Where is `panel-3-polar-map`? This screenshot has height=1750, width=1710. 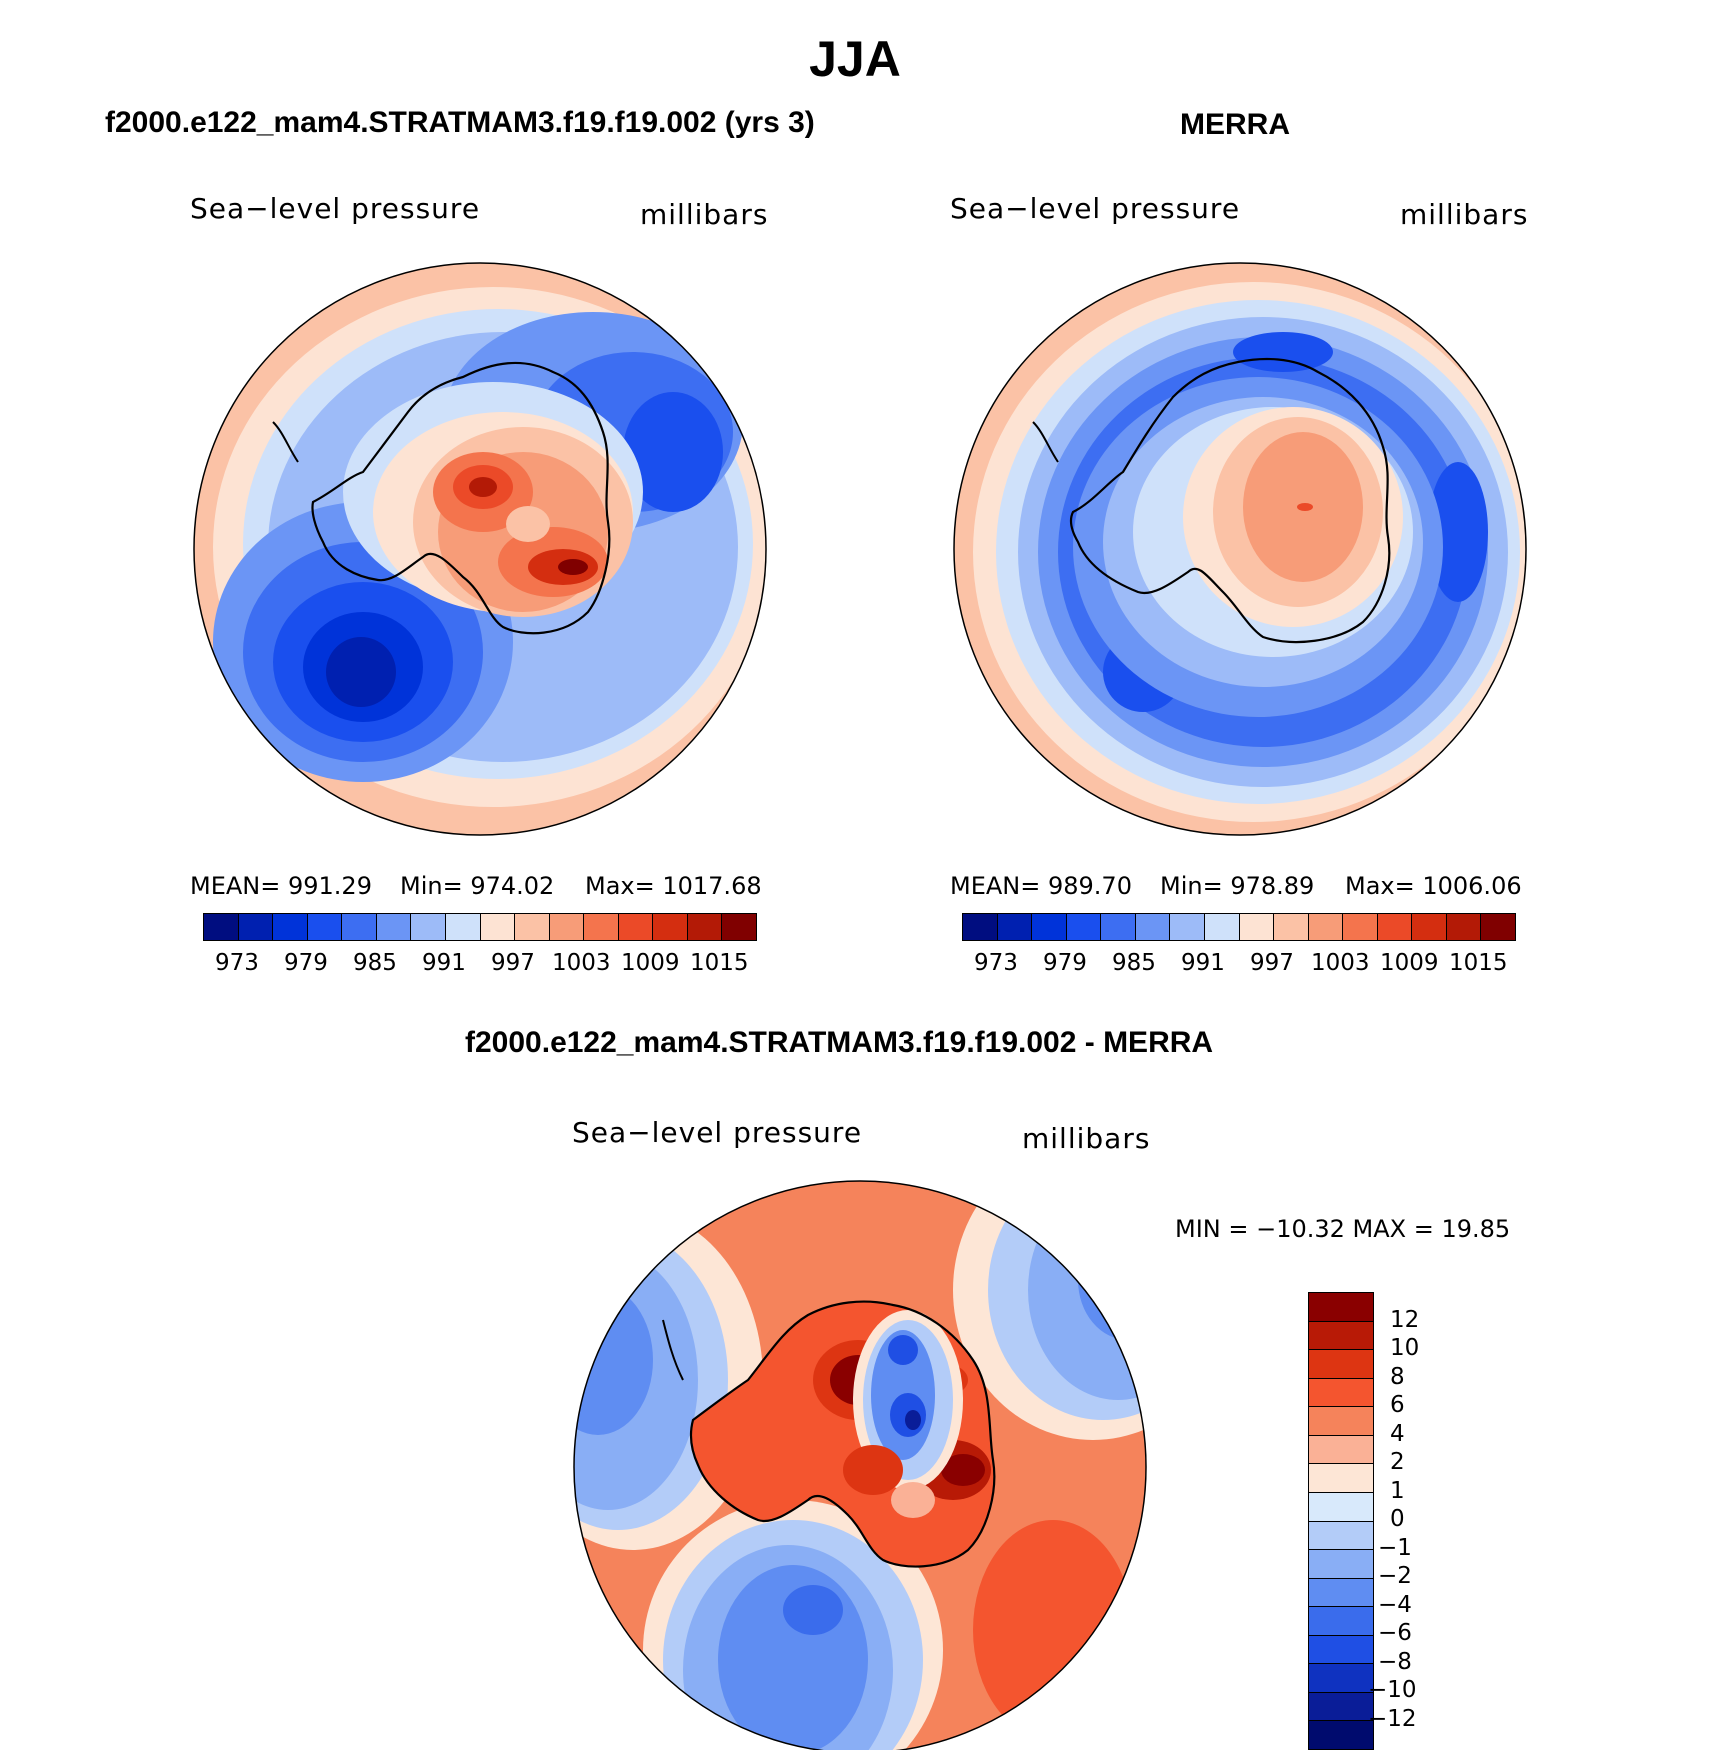
panel-3-polar-map is located at coordinates (860, 1465).